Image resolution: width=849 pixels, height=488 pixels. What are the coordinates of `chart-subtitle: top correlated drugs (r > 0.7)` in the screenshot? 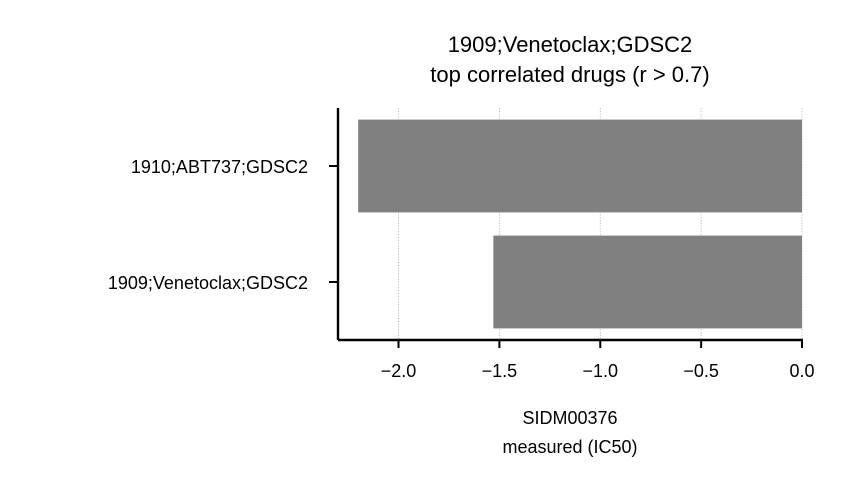 It's located at (569, 74).